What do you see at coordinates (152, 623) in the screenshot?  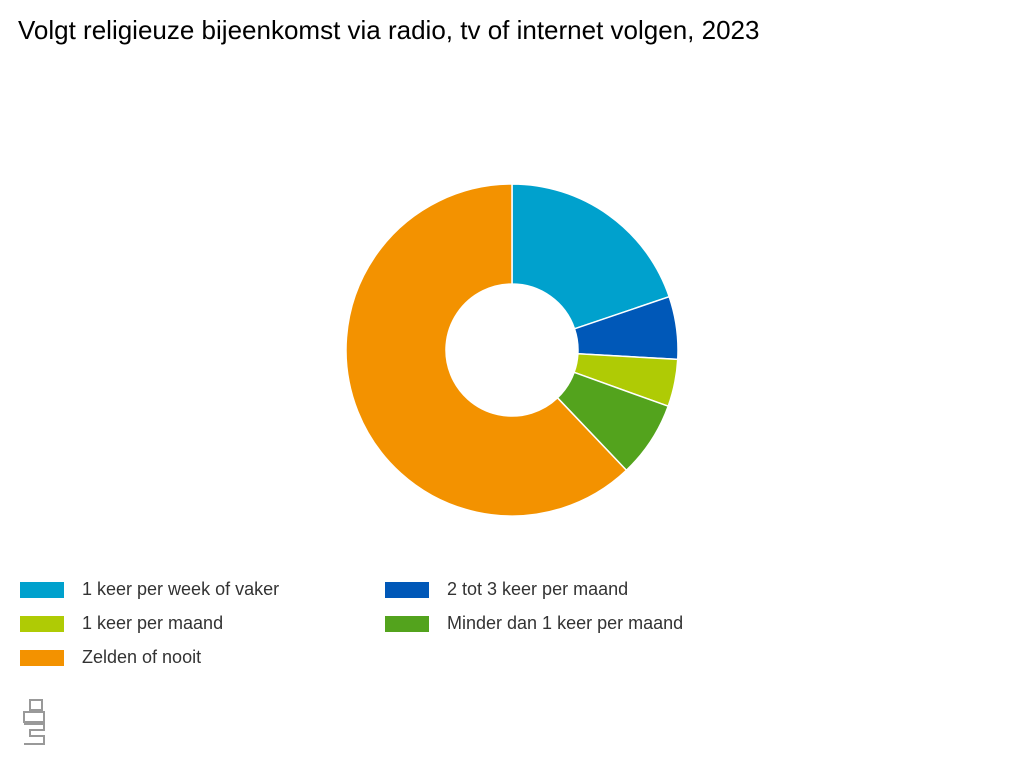 I see `legend-label: 1 keer per maand` at bounding box center [152, 623].